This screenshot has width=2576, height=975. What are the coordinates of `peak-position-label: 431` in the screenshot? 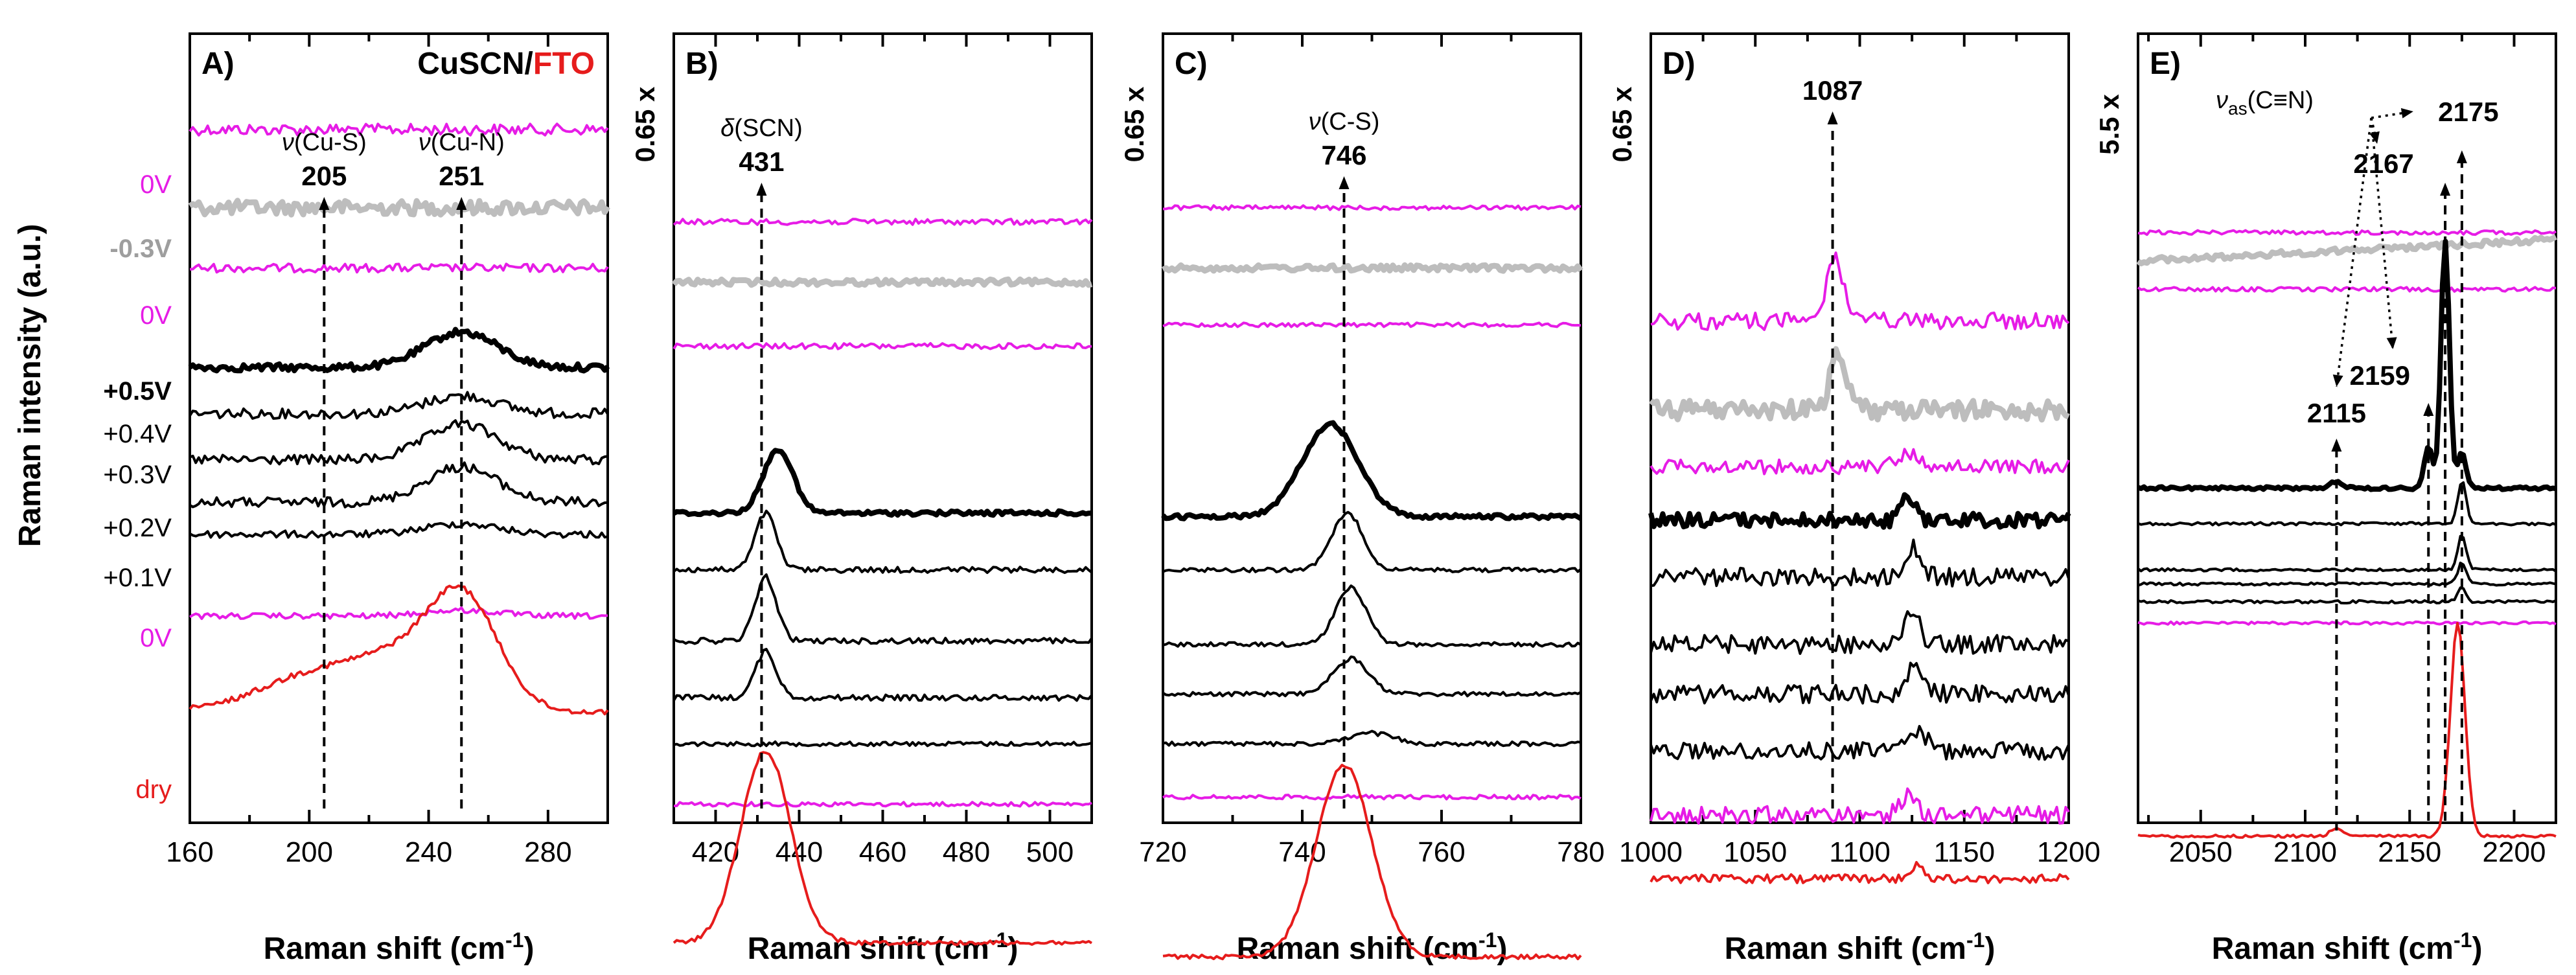 It's located at (762, 162).